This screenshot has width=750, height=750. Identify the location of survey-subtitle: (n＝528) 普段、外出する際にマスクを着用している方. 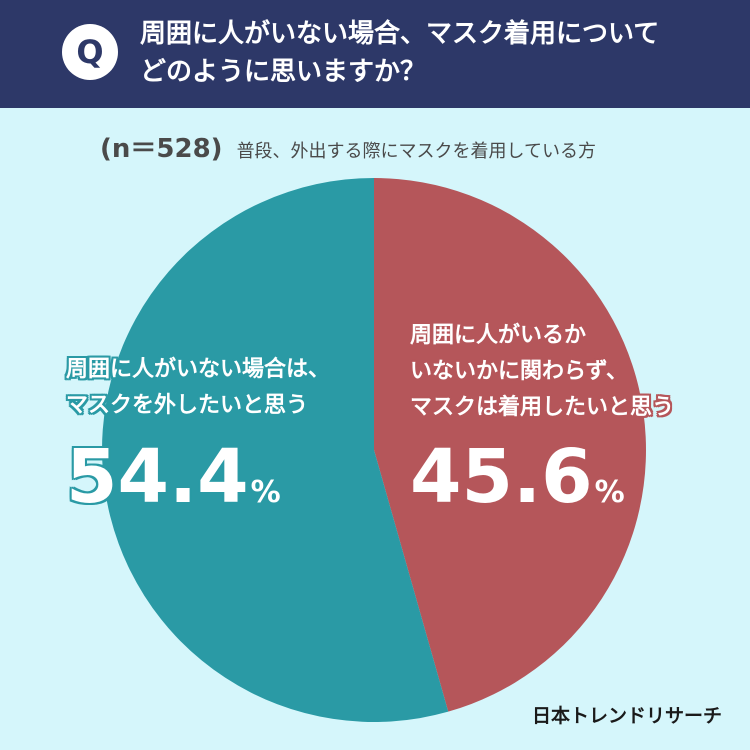
(348, 146).